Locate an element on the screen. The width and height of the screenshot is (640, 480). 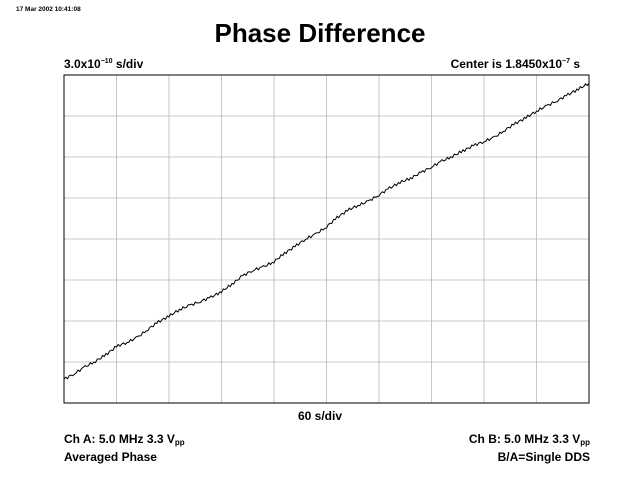
channel-a-line1: Ch A: 5.0 MHz 3.3 Vpp is located at coordinates (124, 441).